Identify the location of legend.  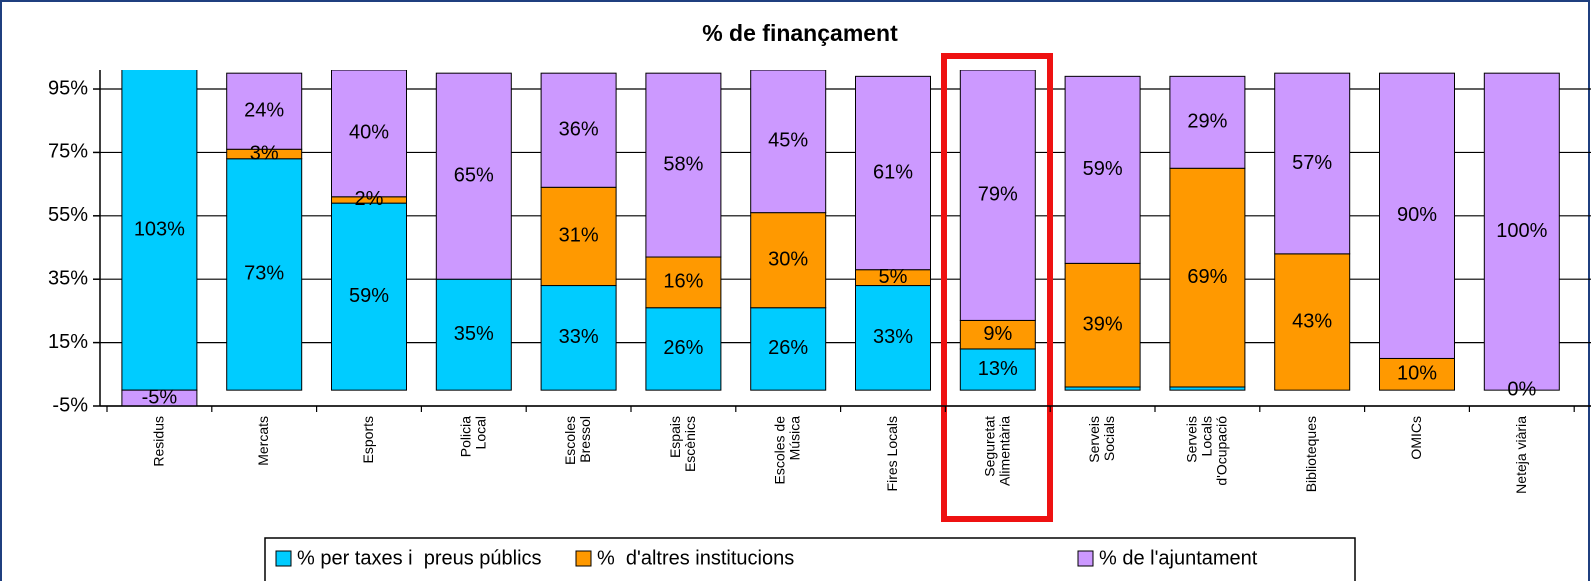
(810, 559).